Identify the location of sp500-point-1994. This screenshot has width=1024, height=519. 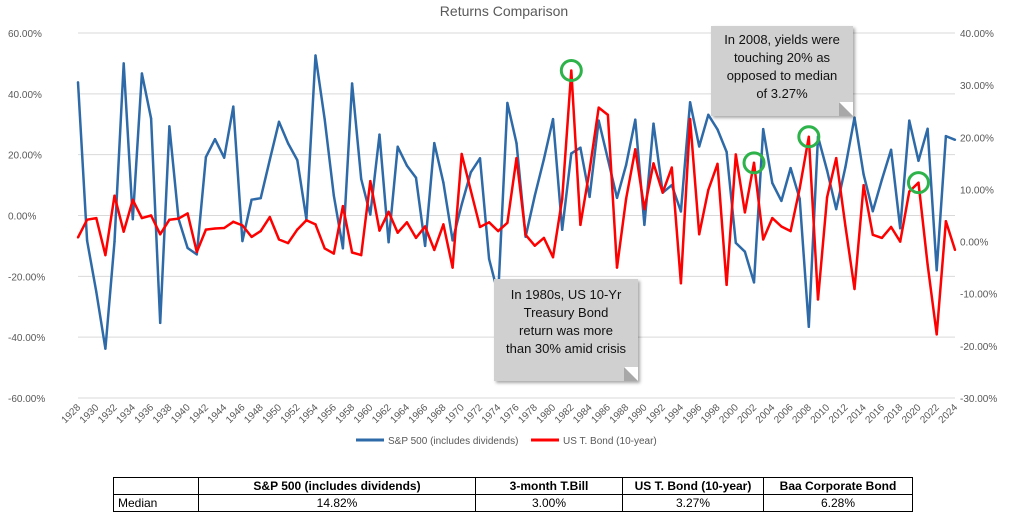
(681, 211).